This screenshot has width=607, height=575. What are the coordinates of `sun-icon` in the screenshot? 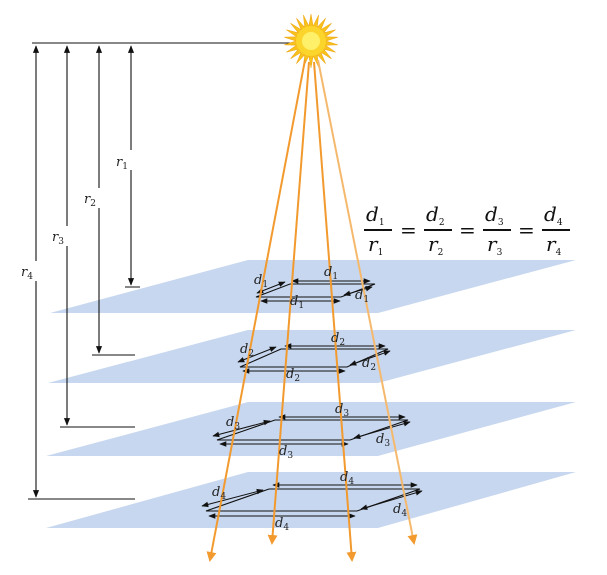 It's located at (311, 41).